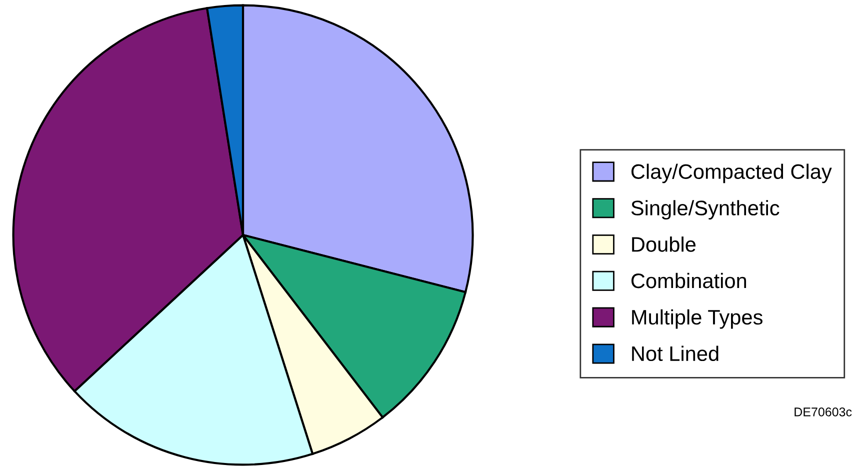  I want to click on legend-label: Double, so click(664, 244).